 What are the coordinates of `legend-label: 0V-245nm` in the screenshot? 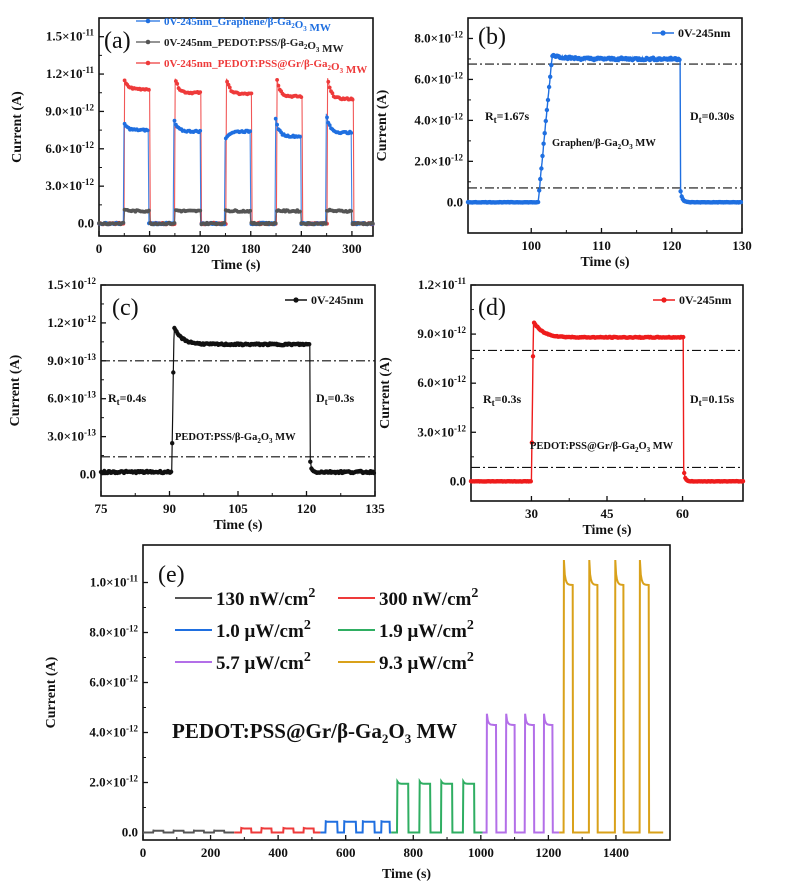 It's located at (704, 33).